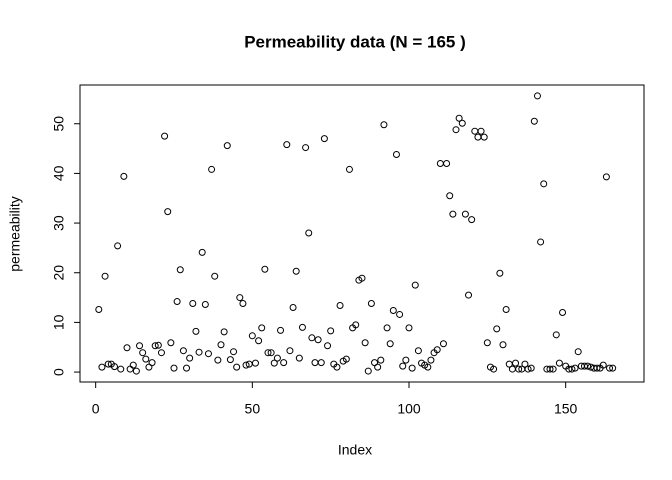 Image resolution: width=672 pixels, height=480 pixels. Describe the element at coordinates (355, 41) in the screenshot. I see `chart-title: Permeability data (N = 165 )` at that location.